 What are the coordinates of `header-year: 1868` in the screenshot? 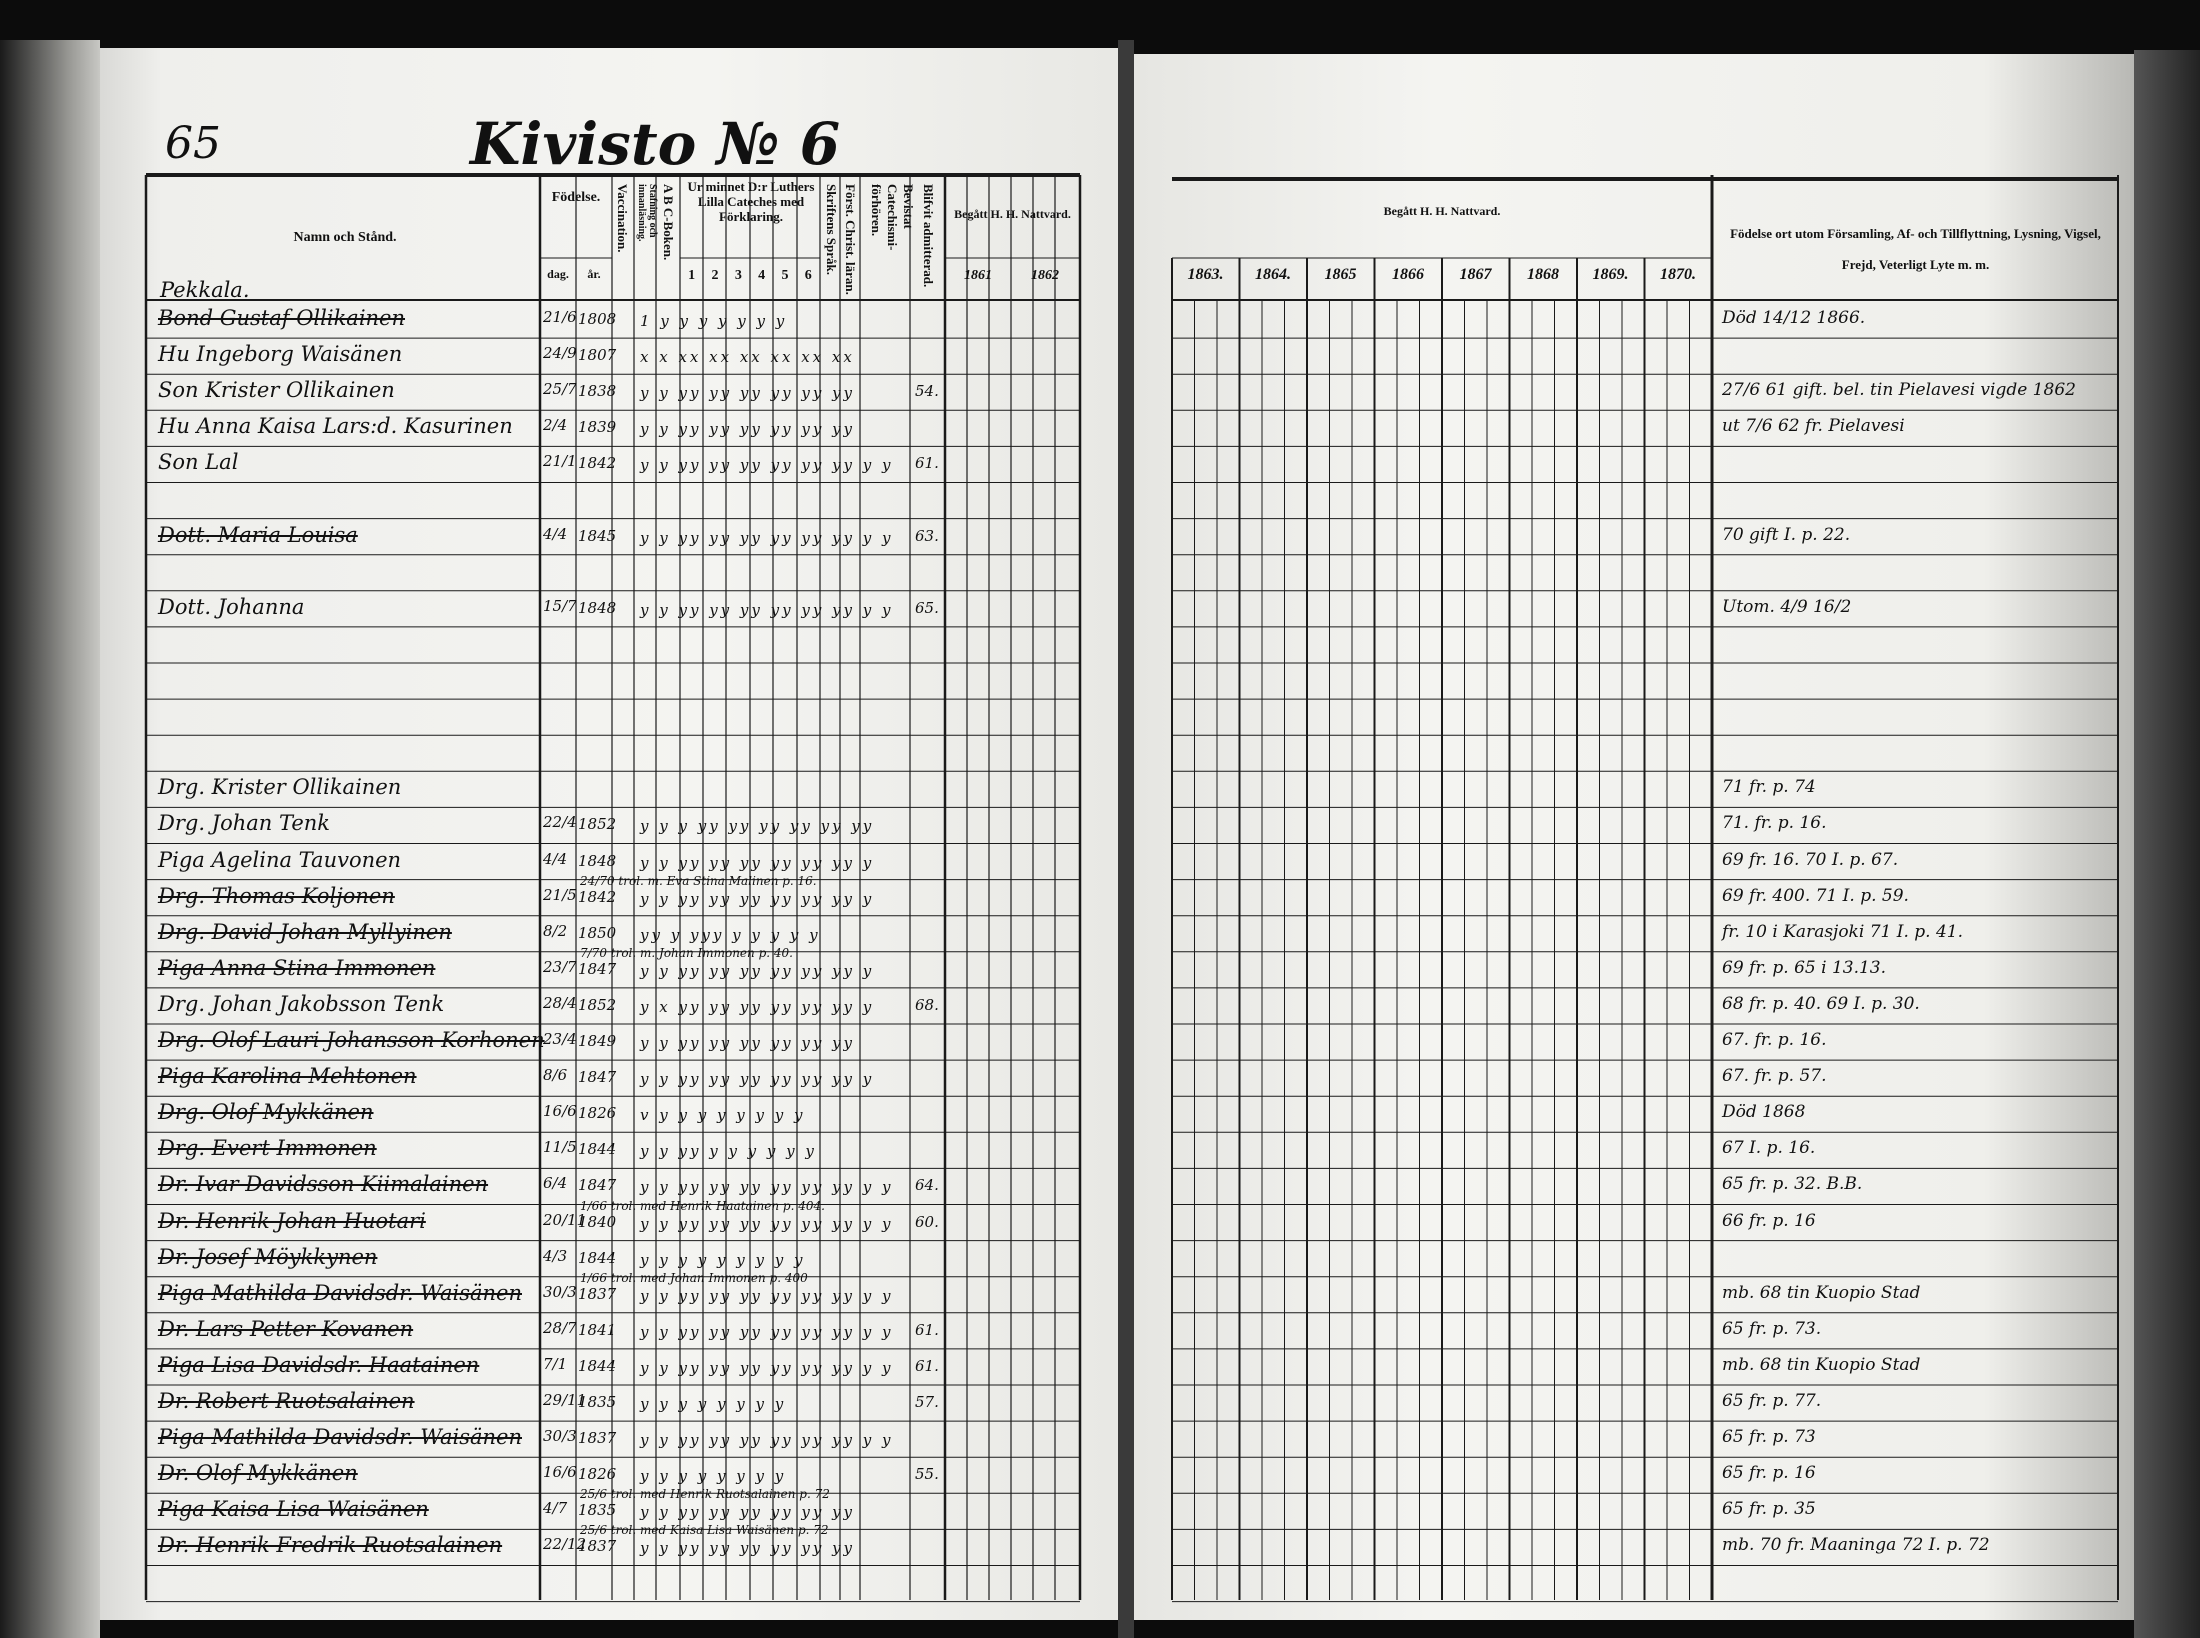 It's located at (1543, 274).